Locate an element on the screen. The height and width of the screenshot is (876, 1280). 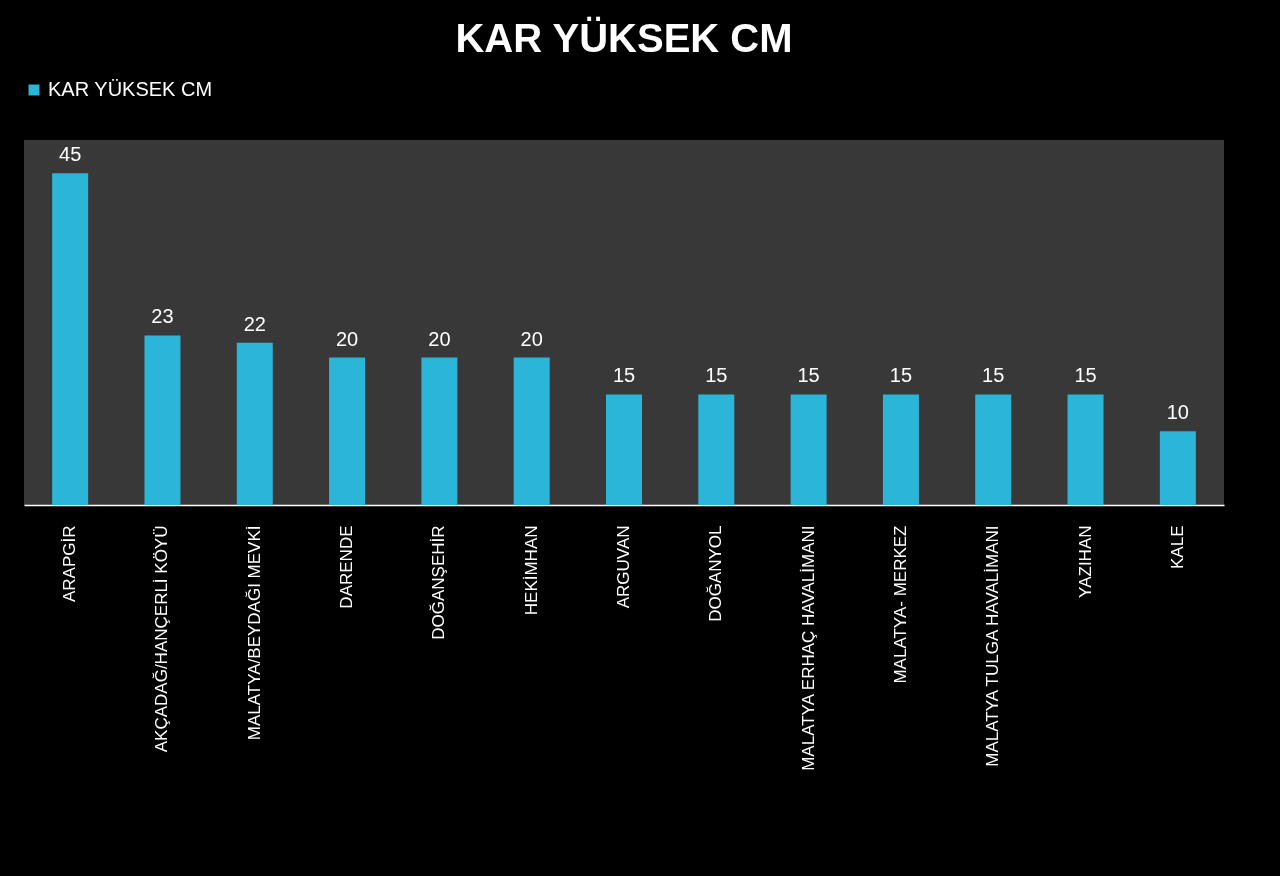
x-tick-label: YAZIHAN is located at coordinates (1085, 561).